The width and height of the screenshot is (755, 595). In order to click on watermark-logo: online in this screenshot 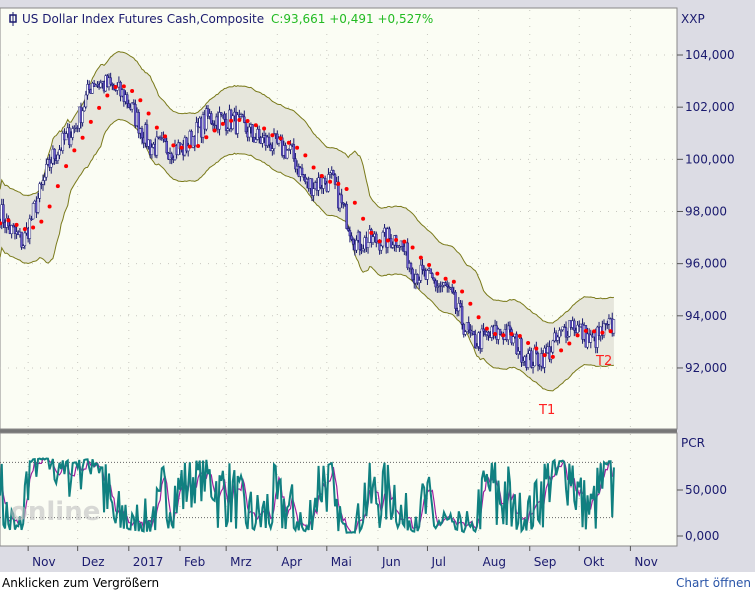, I will do `click(55, 512)`.